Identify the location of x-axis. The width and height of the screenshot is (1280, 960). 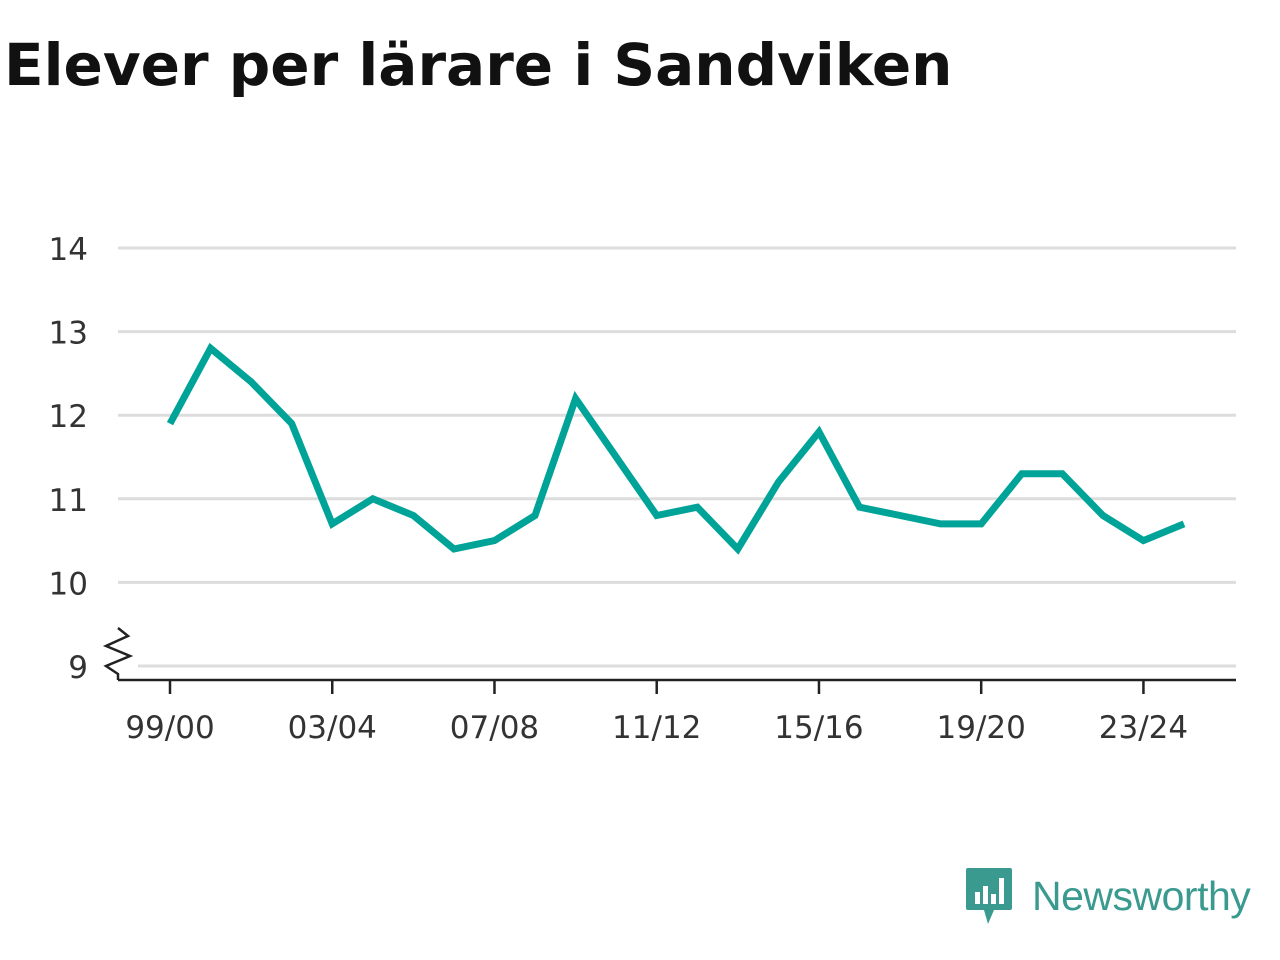
(677, 686).